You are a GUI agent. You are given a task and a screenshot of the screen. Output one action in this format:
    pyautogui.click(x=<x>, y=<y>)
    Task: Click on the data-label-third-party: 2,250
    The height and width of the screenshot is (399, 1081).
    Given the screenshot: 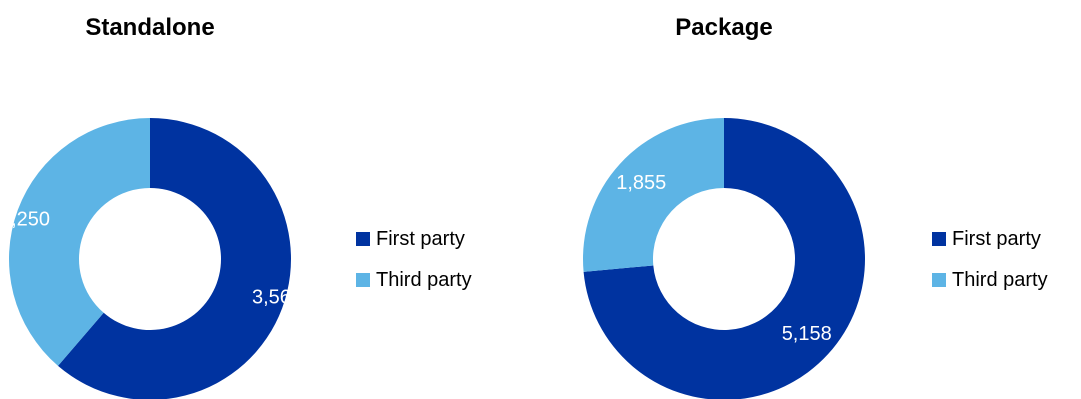 What is the action you would take?
    pyautogui.click(x=25, y=219)
    